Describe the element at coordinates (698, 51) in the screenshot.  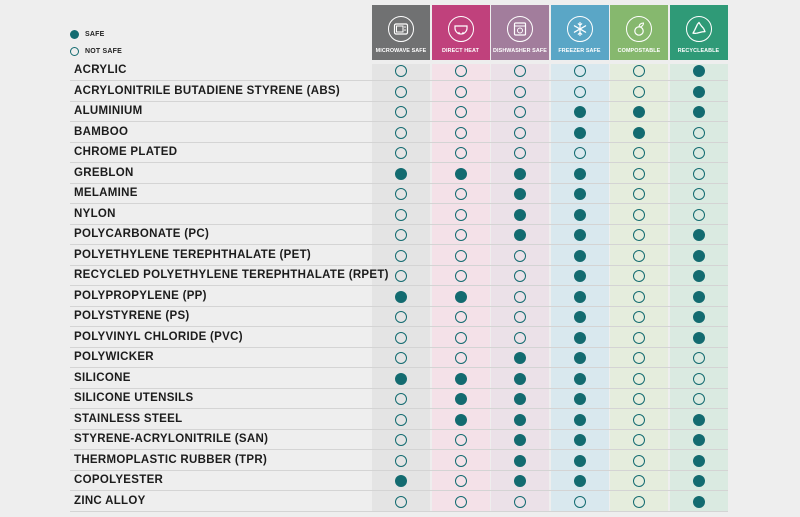
I see `column-header-label: RECYCLEABLE` at that location.